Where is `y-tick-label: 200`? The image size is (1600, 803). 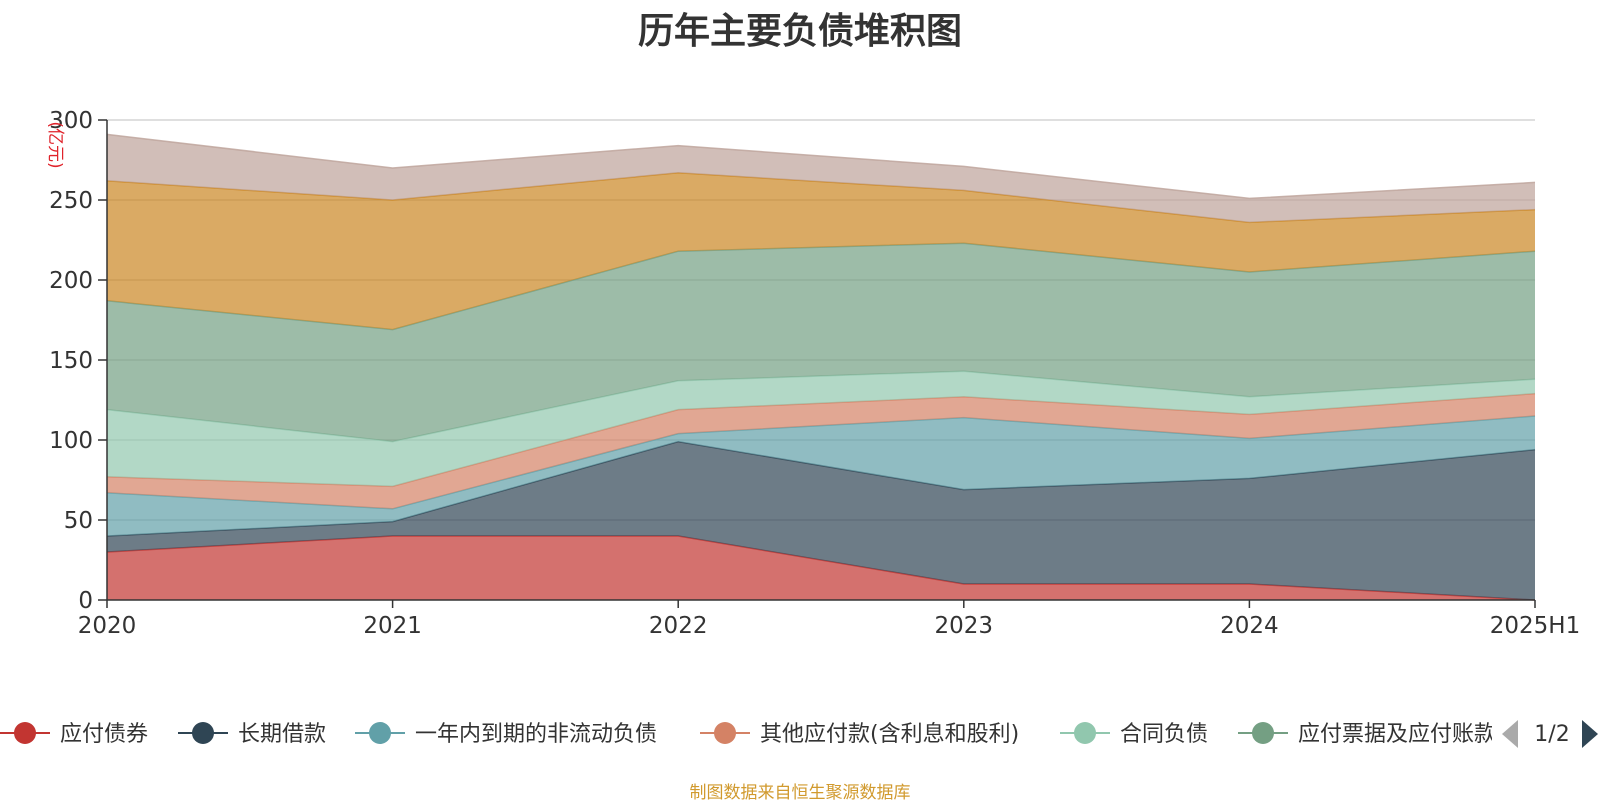
y-tick-label: 200 is located at coordinates (71, 281).